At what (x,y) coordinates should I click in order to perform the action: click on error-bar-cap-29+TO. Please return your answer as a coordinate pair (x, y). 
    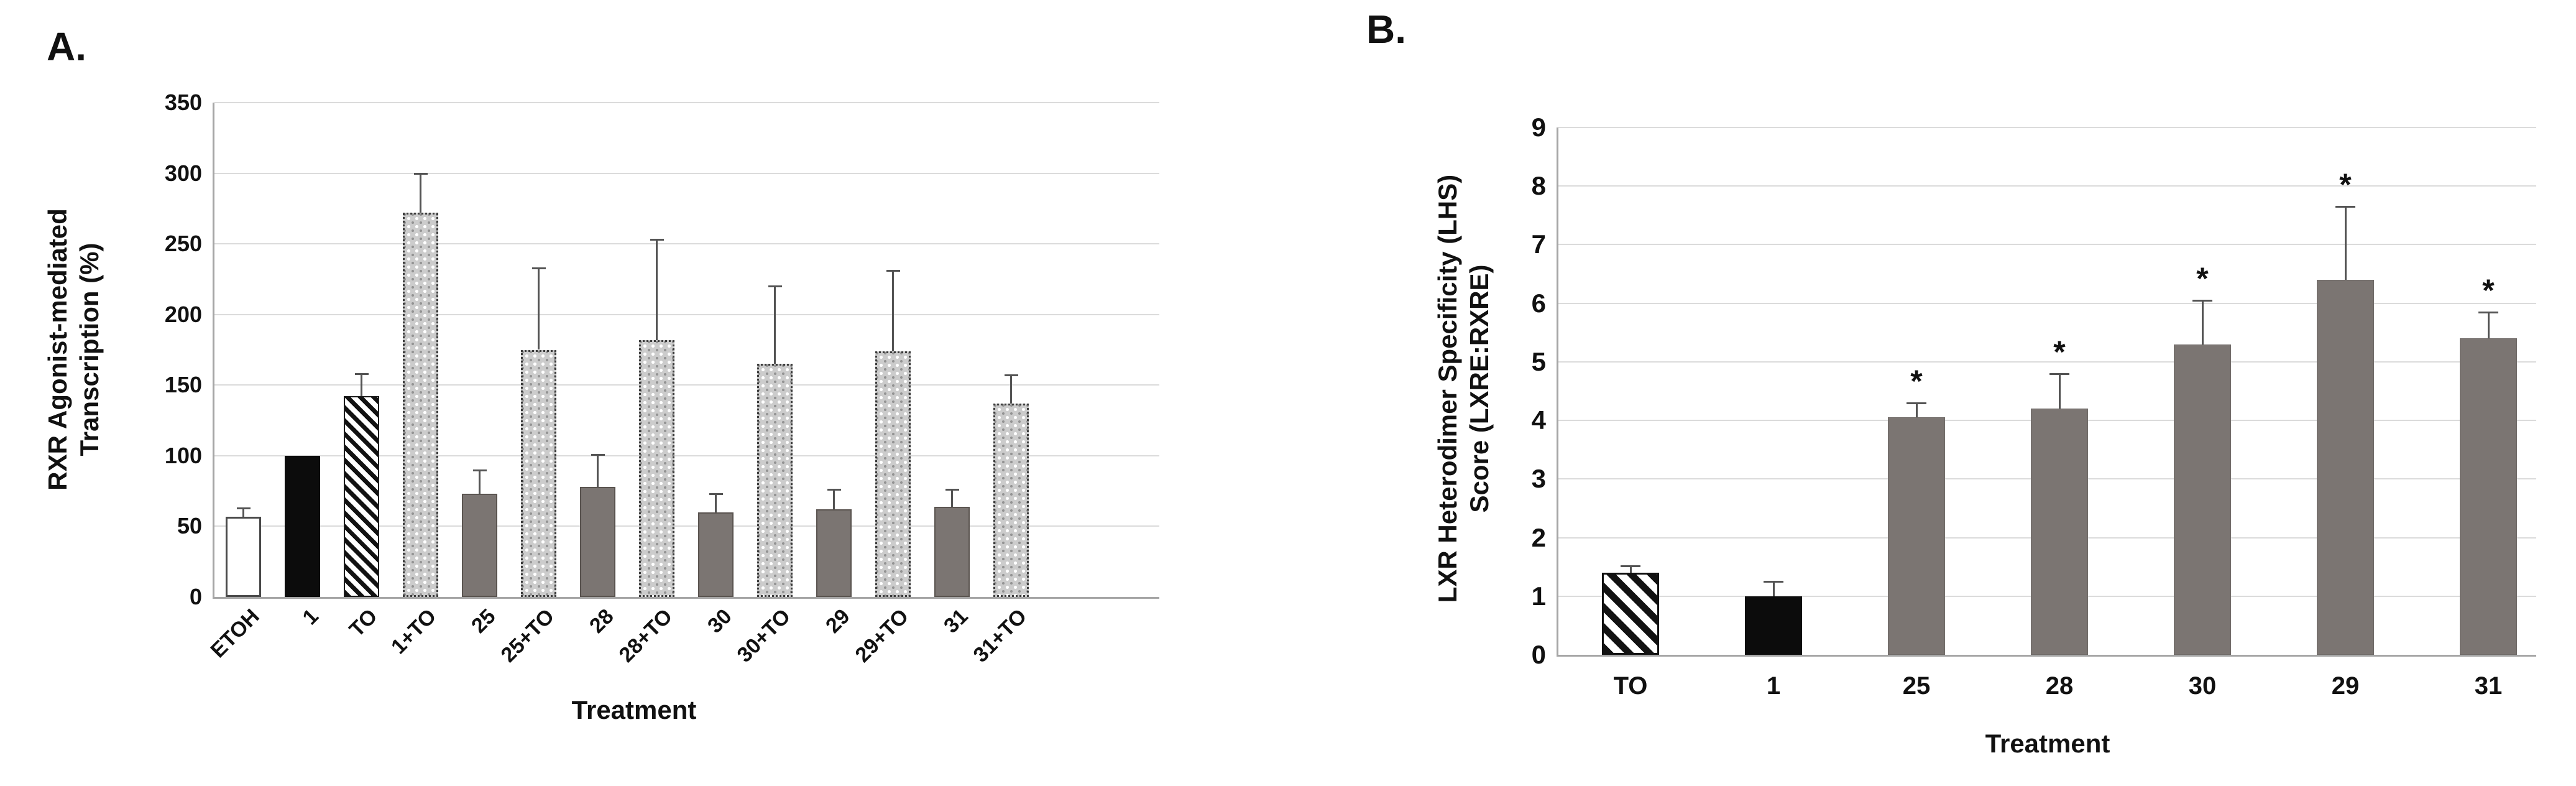
    Looking at the image, I should click on (893, 271).